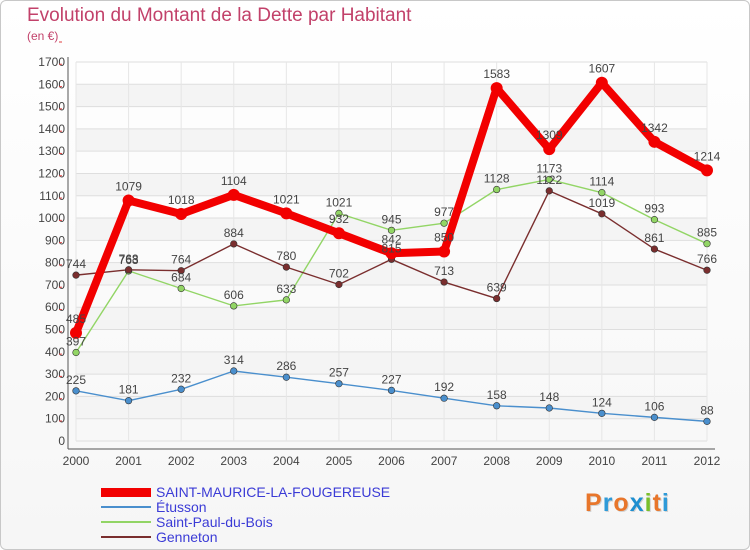 The image size is (750, 550). Describe the element at coordinates (654, 238) in the screenshot. I see `data-label: 861` at that location.